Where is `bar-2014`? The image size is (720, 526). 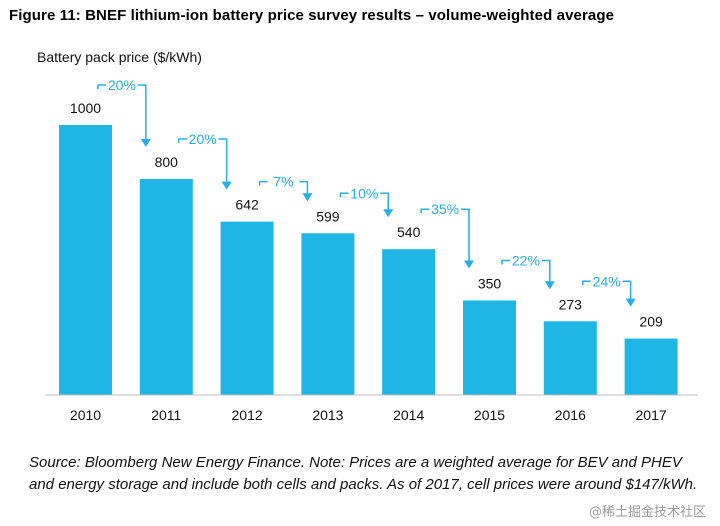 bar-2014 is located at coordinates (409, 322).